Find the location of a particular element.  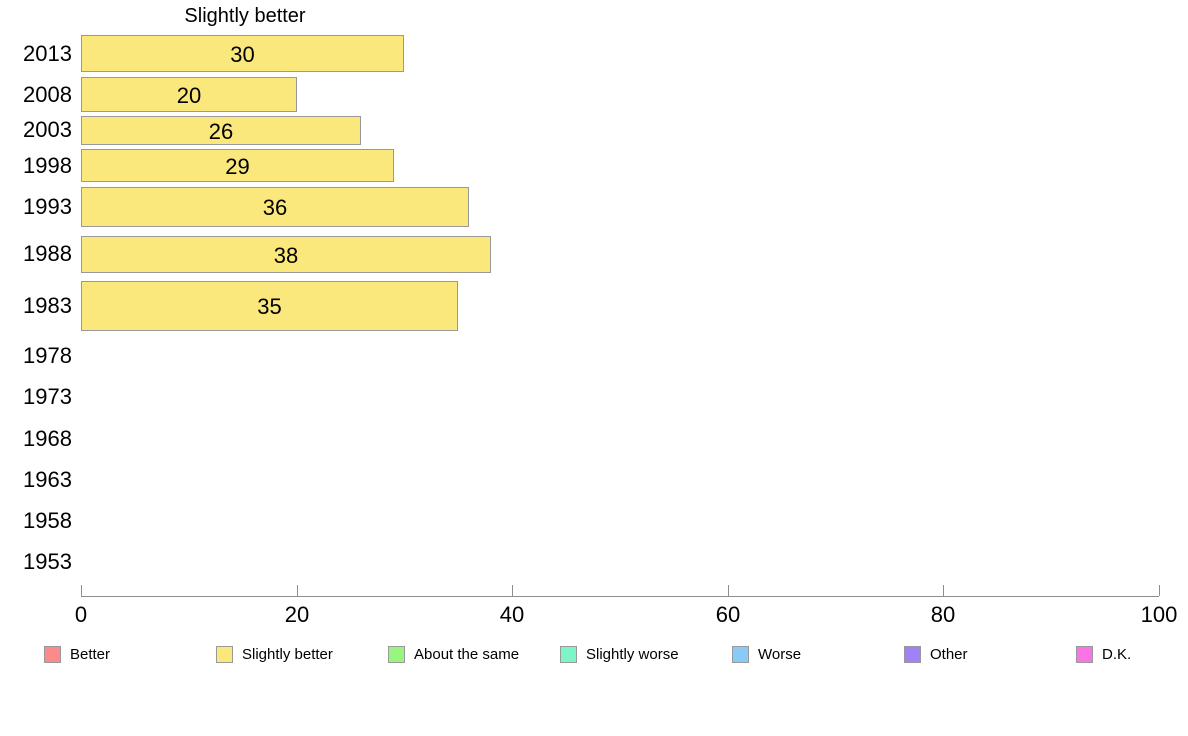

bar-value-label: 20 is located at coordinates (189, 95).